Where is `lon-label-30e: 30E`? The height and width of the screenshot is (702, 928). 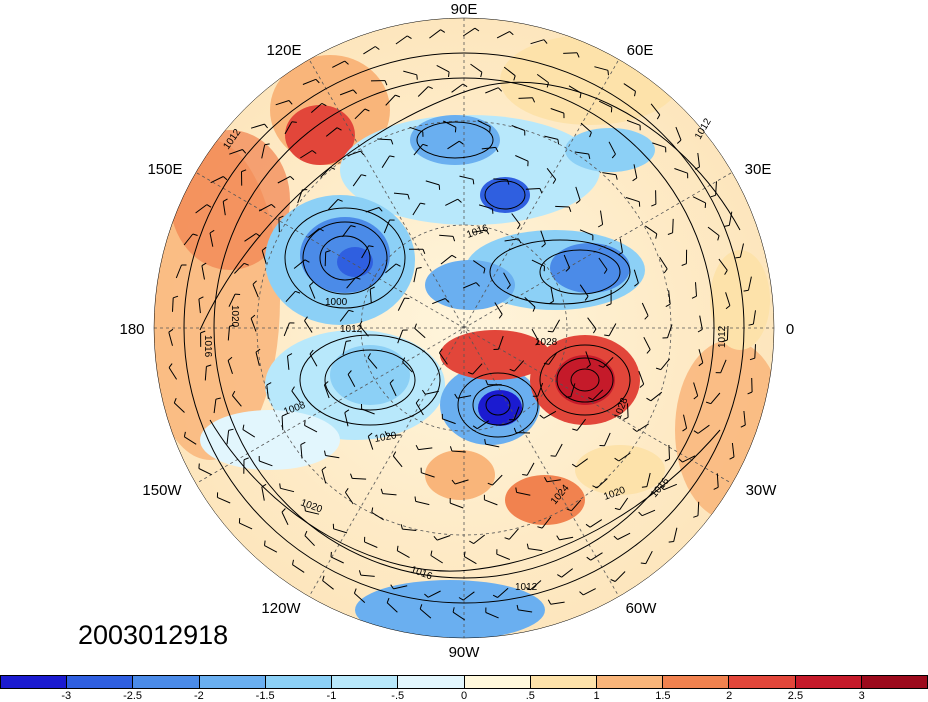
lon-label-30e: 30E is located at coordinates (758, 169).